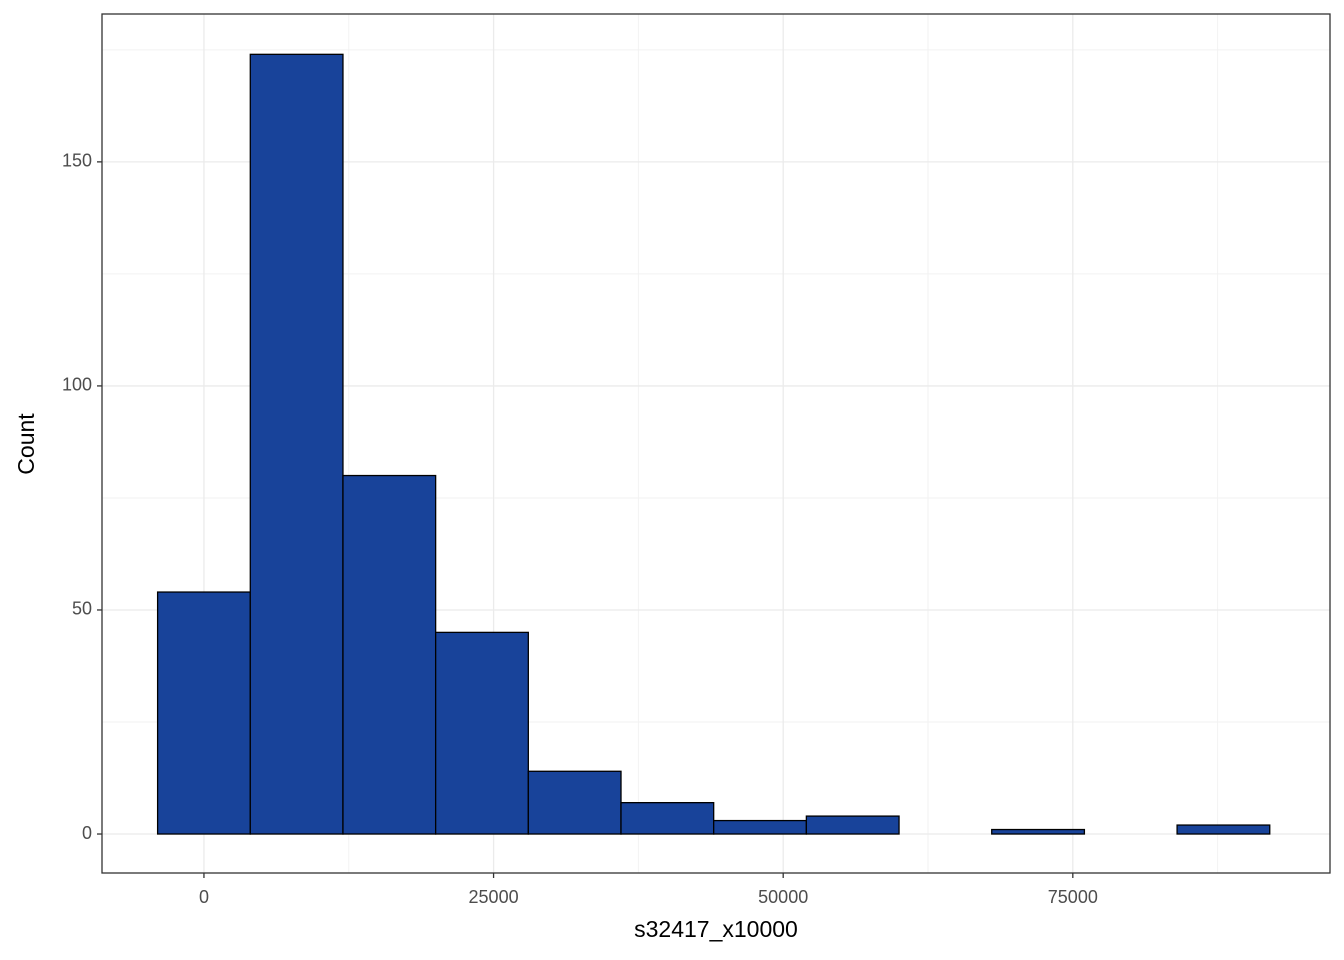  What do you see at coordinates (82, 609) in the screenshot?
I see `y-tick-label: 50` at bounding box center [82, 609].